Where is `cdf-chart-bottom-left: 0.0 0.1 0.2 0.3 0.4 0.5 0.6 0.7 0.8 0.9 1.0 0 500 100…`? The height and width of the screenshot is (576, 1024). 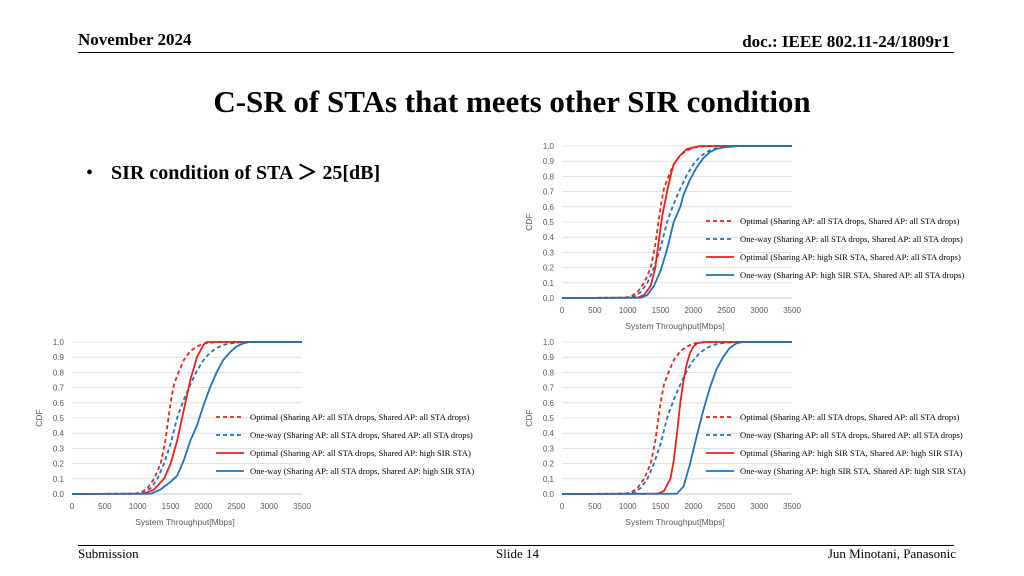 cdf-chart-bottom-left: 0.0 0.1 0.2 0.3 0.4 0.5 0.6 0.7 0.8 0.9 1.0 0 500 100… is located at coordinates (254, 432).